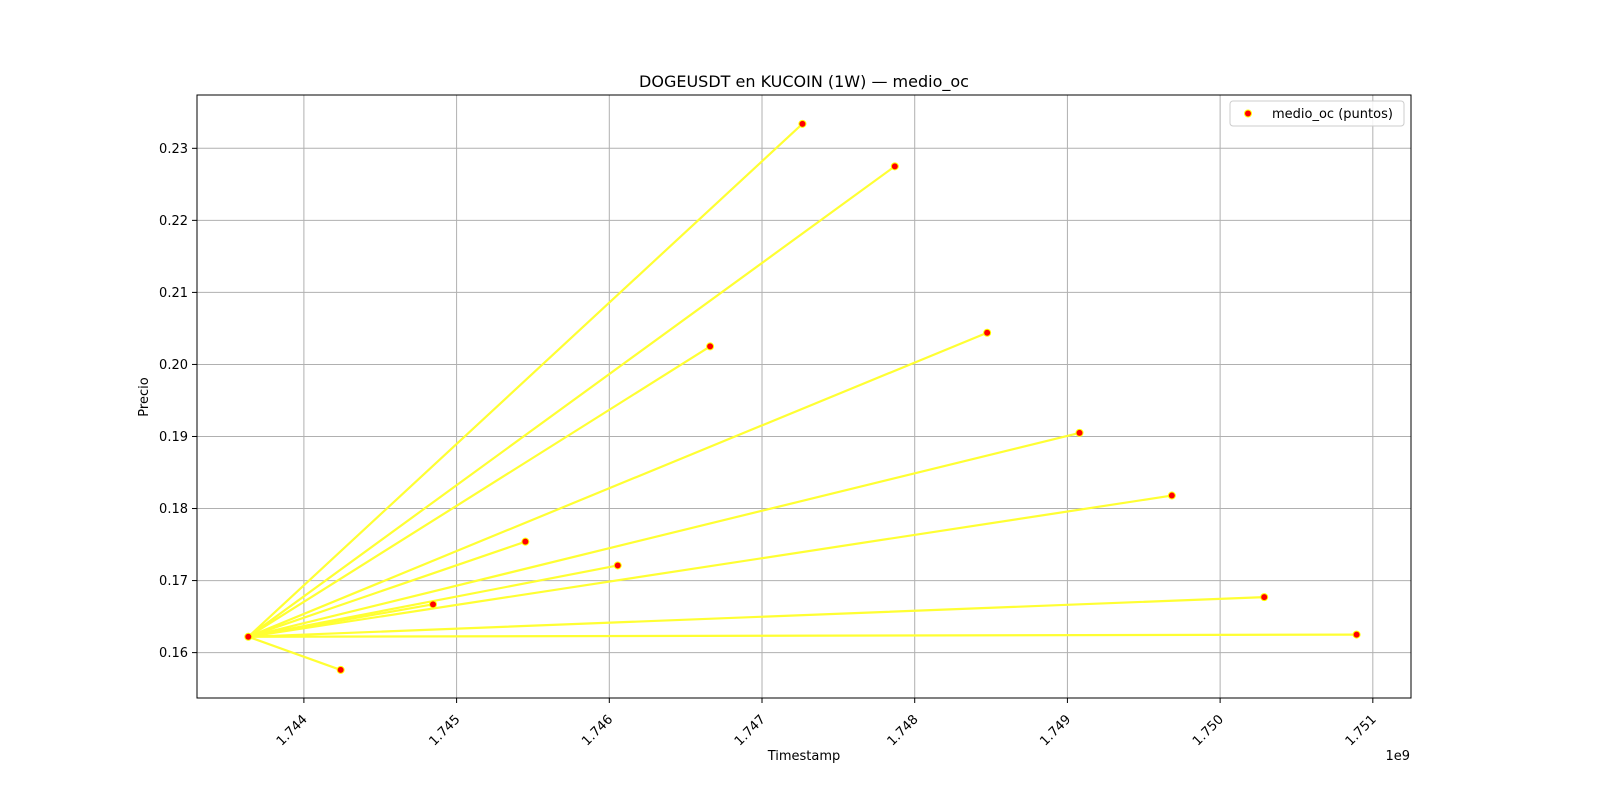 This screenshot has width=1600, height=800. I want to click on chart-title: DOGEUSDT en KUCOIN (1W) — medio_oc, so click(804, 82).